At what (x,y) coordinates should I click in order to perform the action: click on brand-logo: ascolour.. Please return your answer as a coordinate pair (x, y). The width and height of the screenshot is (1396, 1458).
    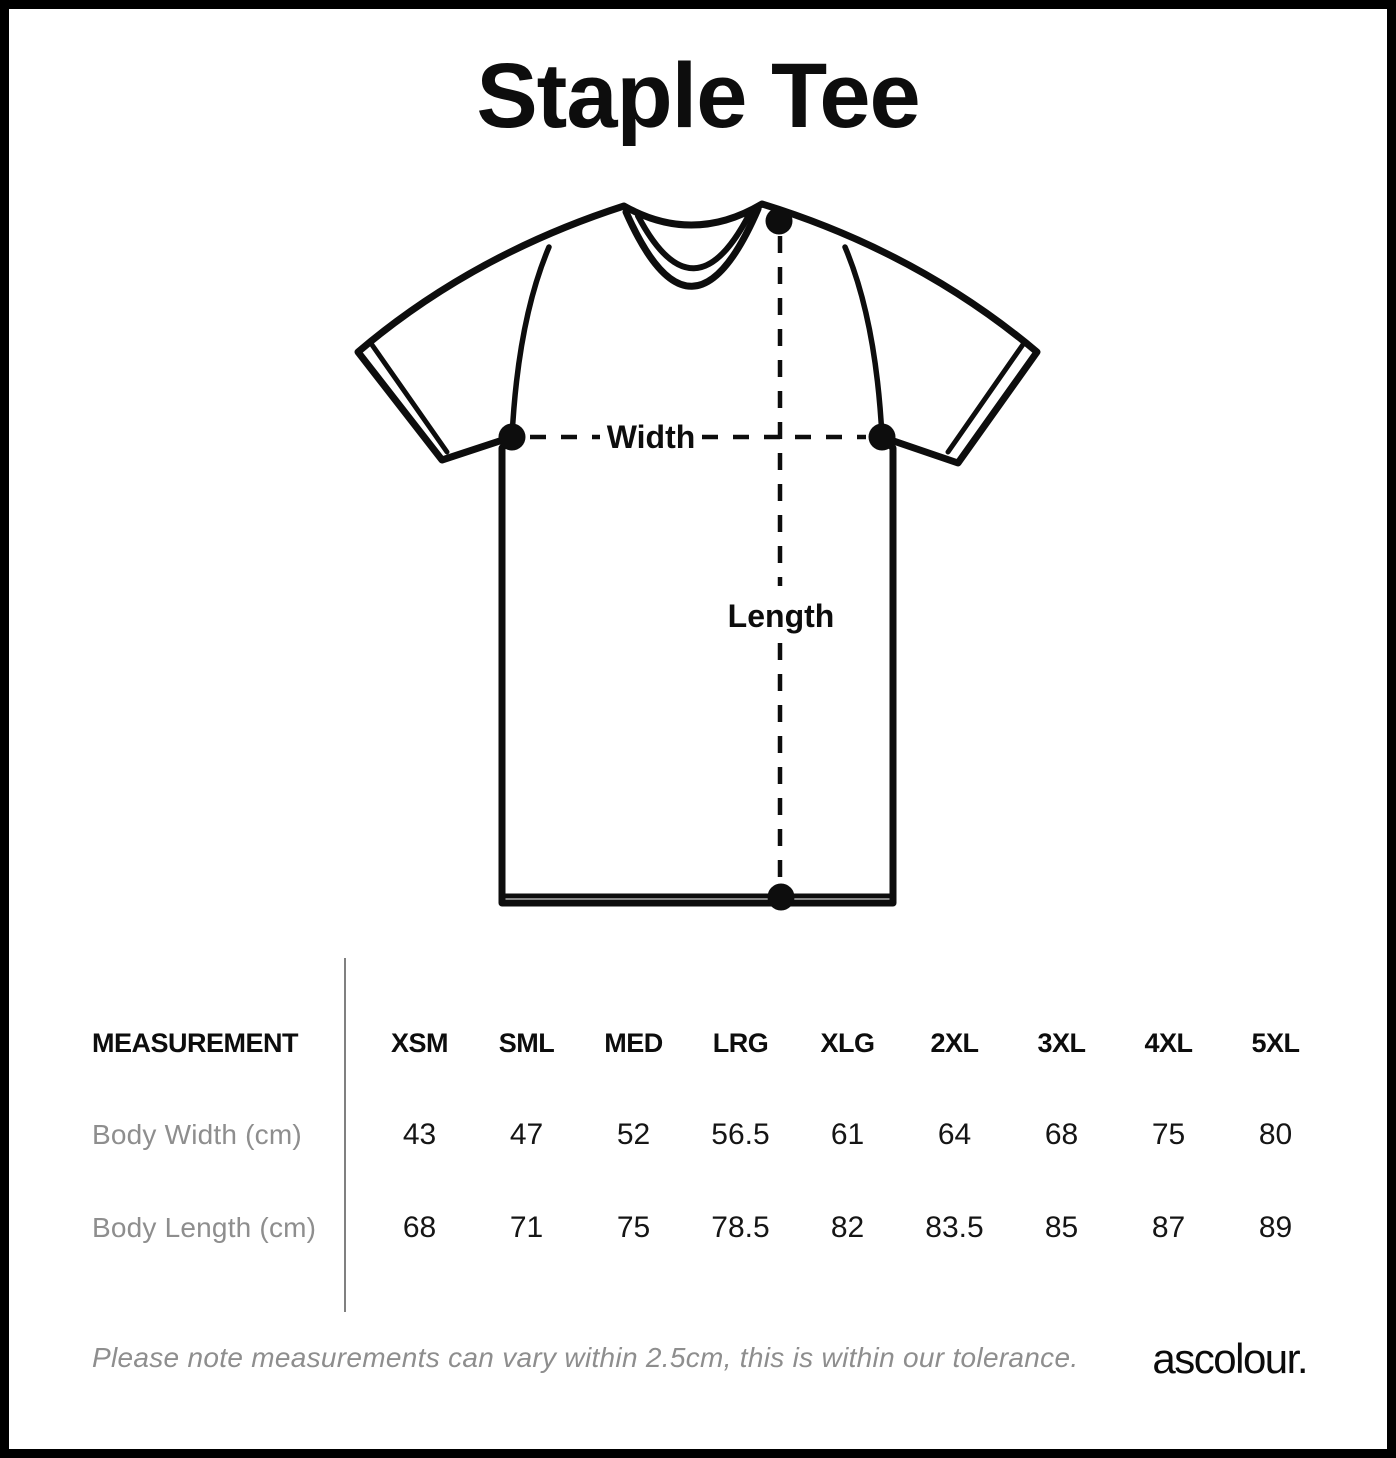
    Looking at the image, I should click on (1230, 1358).